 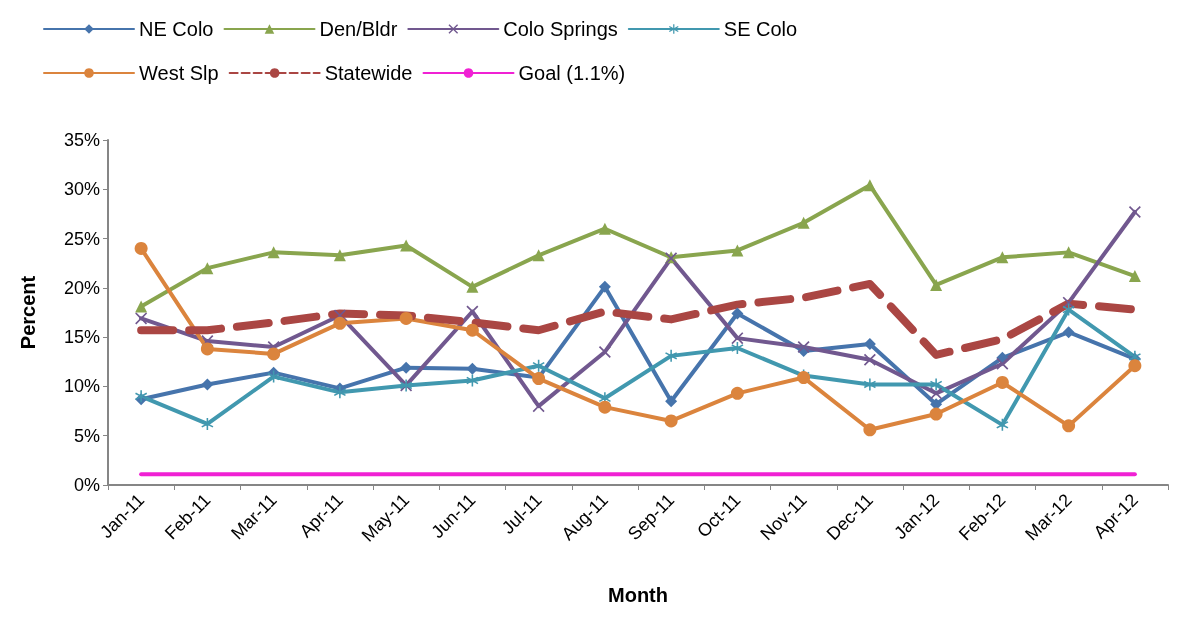 What do you see at coordinates (28, 312) in the screenshot?
I see `y-axis-title: Percent` at bounding box center [28, 312].